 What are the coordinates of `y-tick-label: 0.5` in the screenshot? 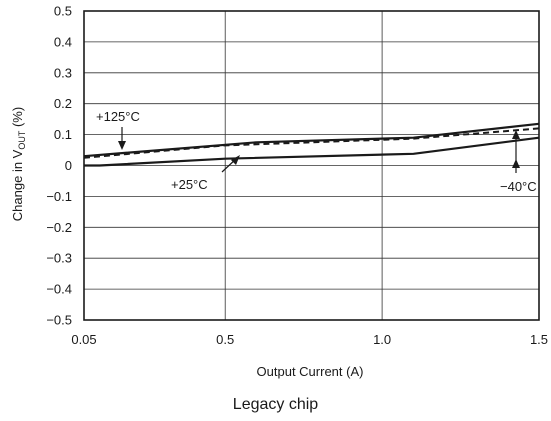 It's located at (63, 11).